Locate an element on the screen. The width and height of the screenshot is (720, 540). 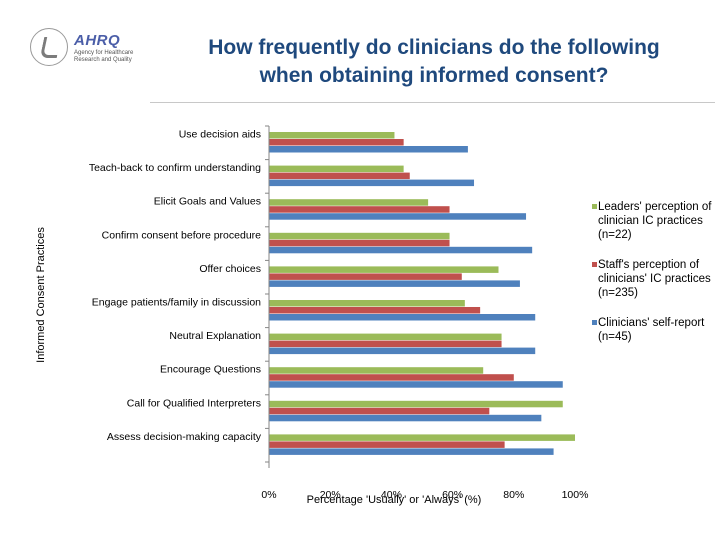
bar-use-decision-aids-staff is located at coordinates (336, 142).